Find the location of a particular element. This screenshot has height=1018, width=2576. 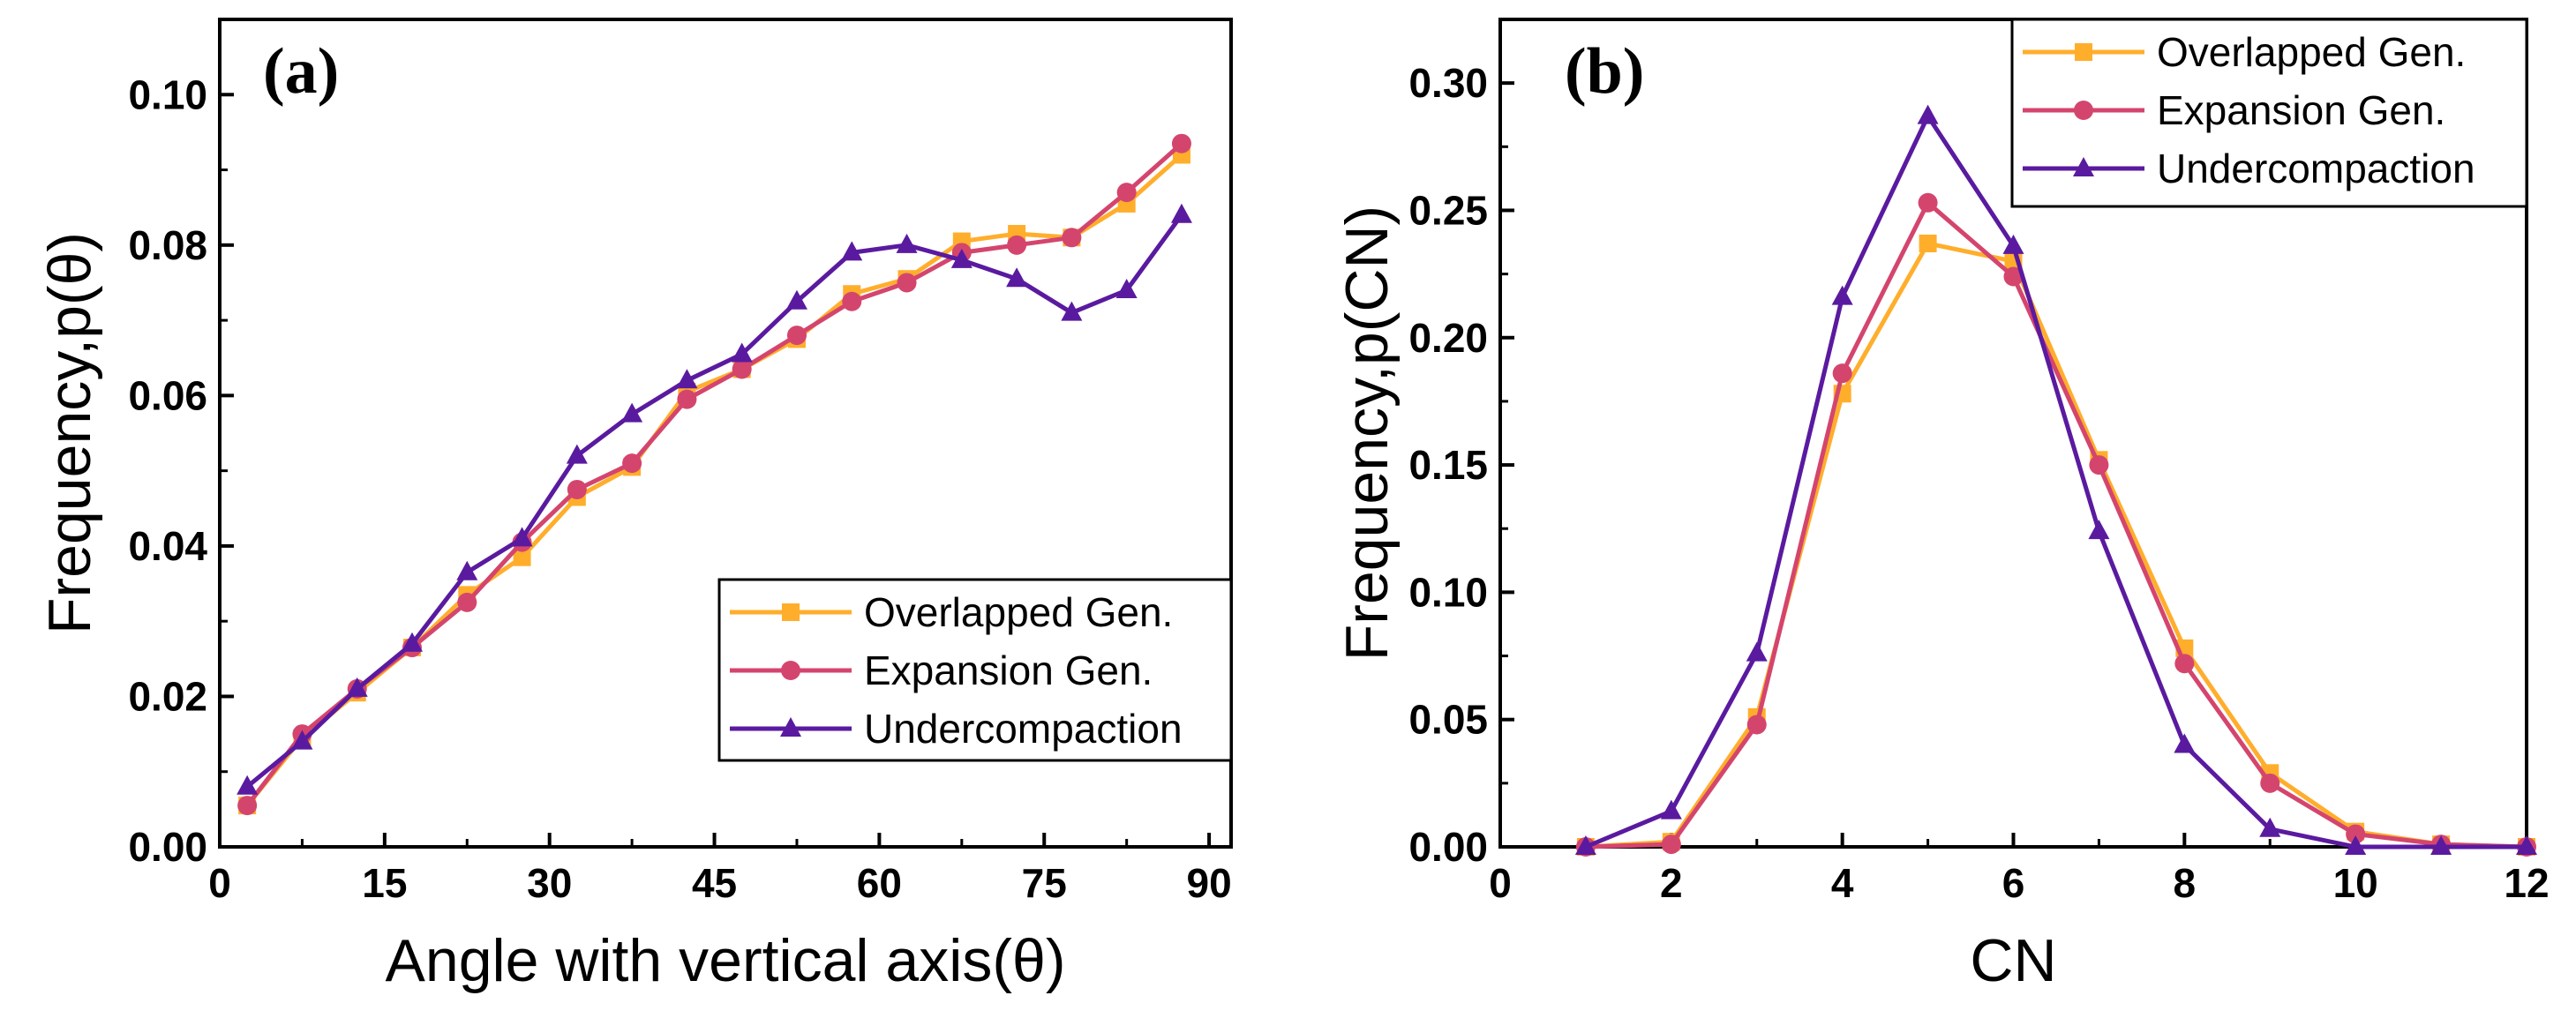

x-tick-label: 30 is located at coordinates (549, 883).